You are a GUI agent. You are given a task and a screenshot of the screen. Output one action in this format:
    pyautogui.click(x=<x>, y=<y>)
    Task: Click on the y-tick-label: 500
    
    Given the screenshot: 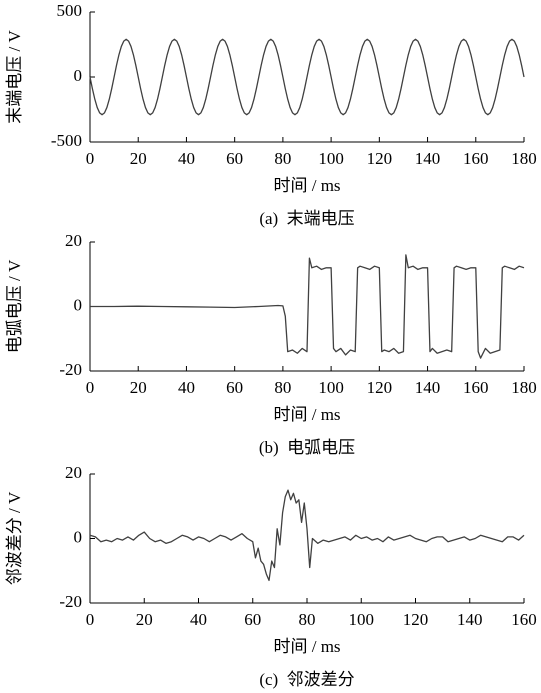 What is the action you would take?
    pyautogui.click(x=70, y=10)
    